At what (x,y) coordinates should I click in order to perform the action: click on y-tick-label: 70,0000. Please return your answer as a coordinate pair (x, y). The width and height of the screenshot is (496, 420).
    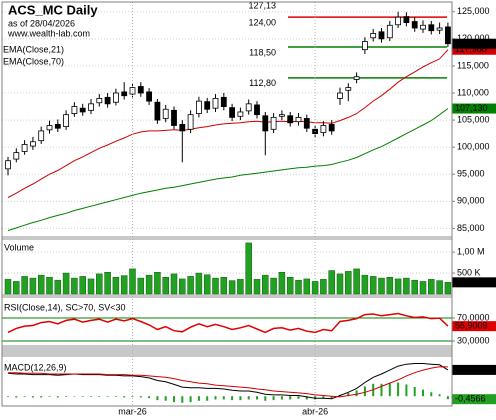
    Looking at the image, I should click on (473, 317).